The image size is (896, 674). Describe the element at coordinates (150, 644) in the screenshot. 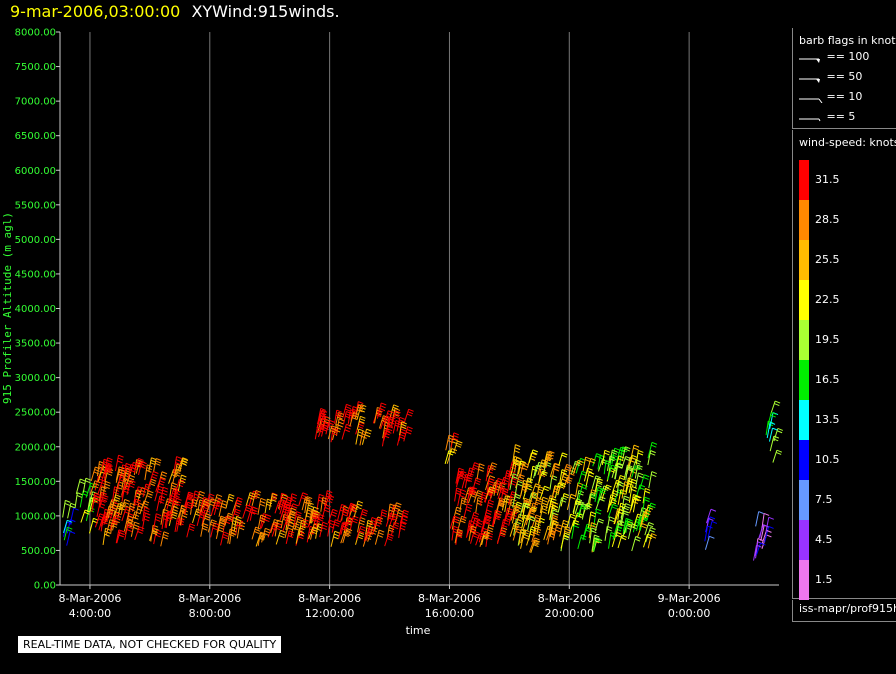

I see `quality-warning: REAL-TIME DATA, NOT CHECKED FOR QUALITY` at that location.